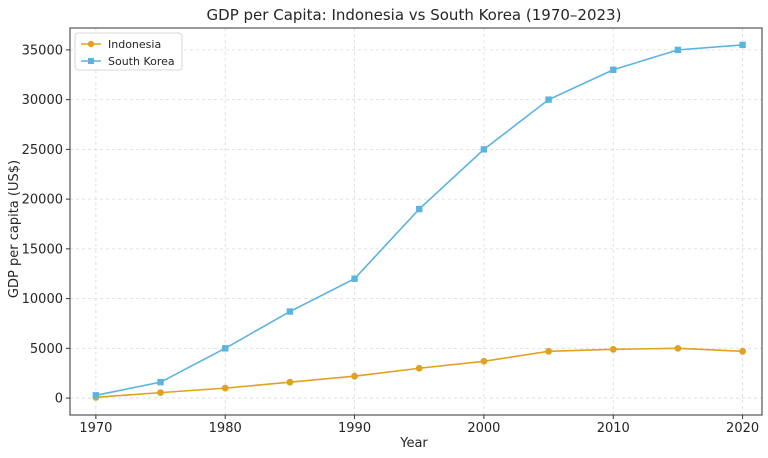 The image size is (768, 458). Describe the element at coordinates (46, 349) in the screenshot. I see `y-tick-label: 5000` at that location.